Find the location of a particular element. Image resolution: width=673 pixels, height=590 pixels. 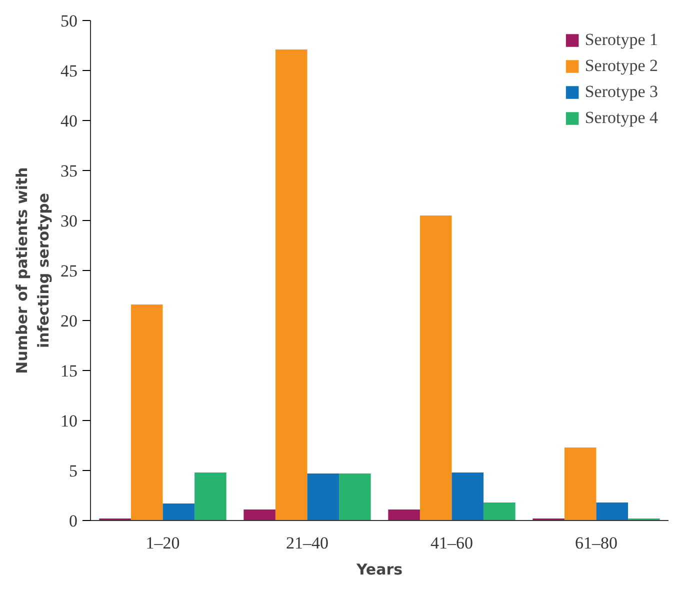

legend-label: Serotype 1 is located at coordinates (621, 40).